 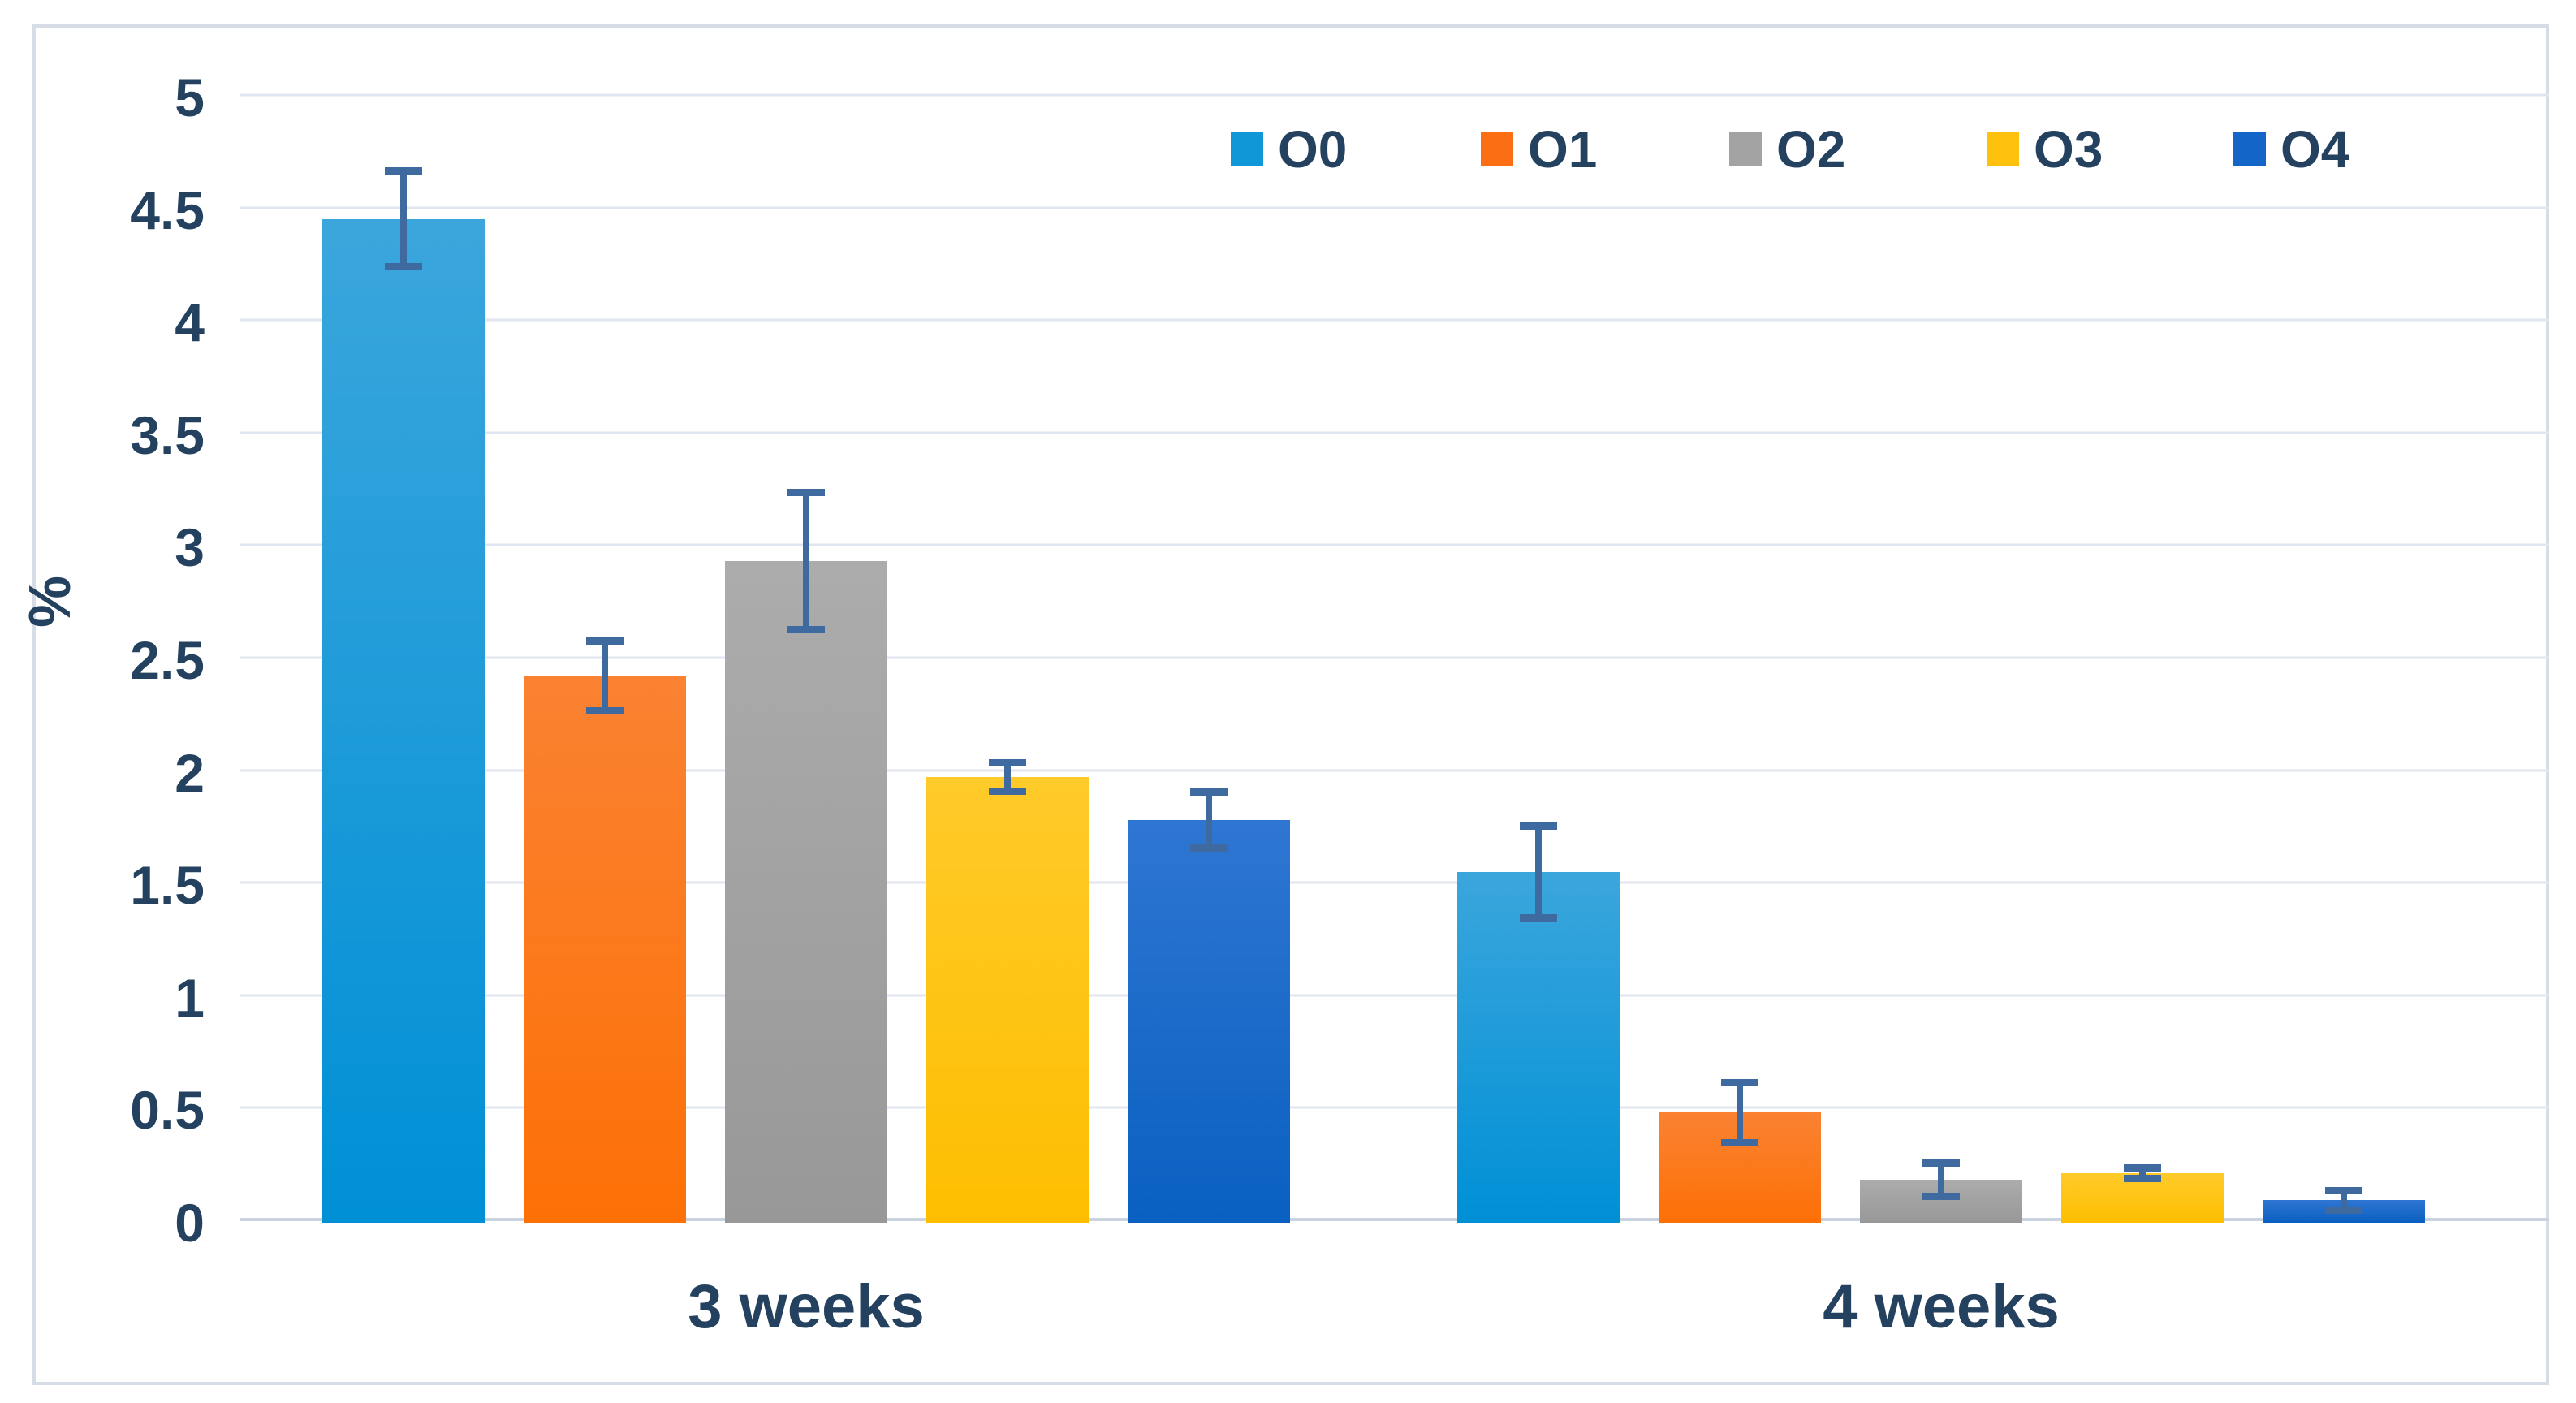 I want to click on legend-item-o2: O2, so click(x=1787, y=149).